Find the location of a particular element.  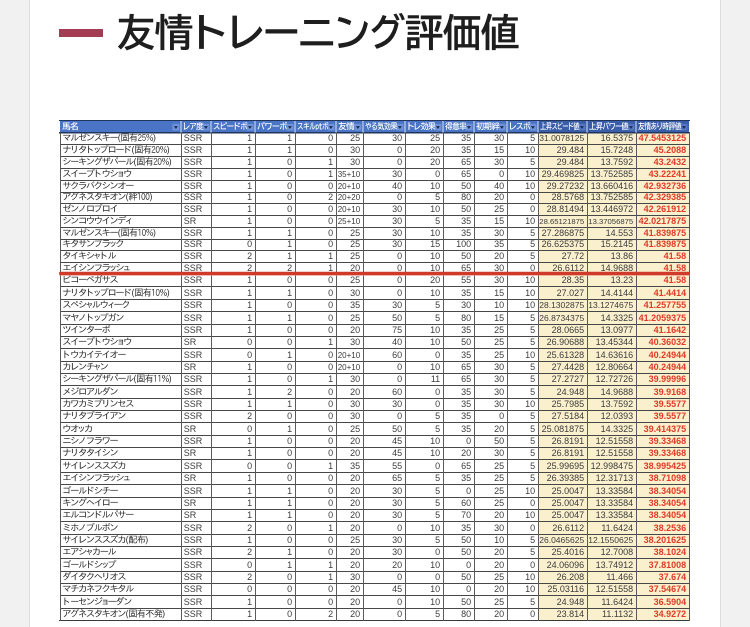

svg-text: 27.027 is located at coordinates (571, 293).